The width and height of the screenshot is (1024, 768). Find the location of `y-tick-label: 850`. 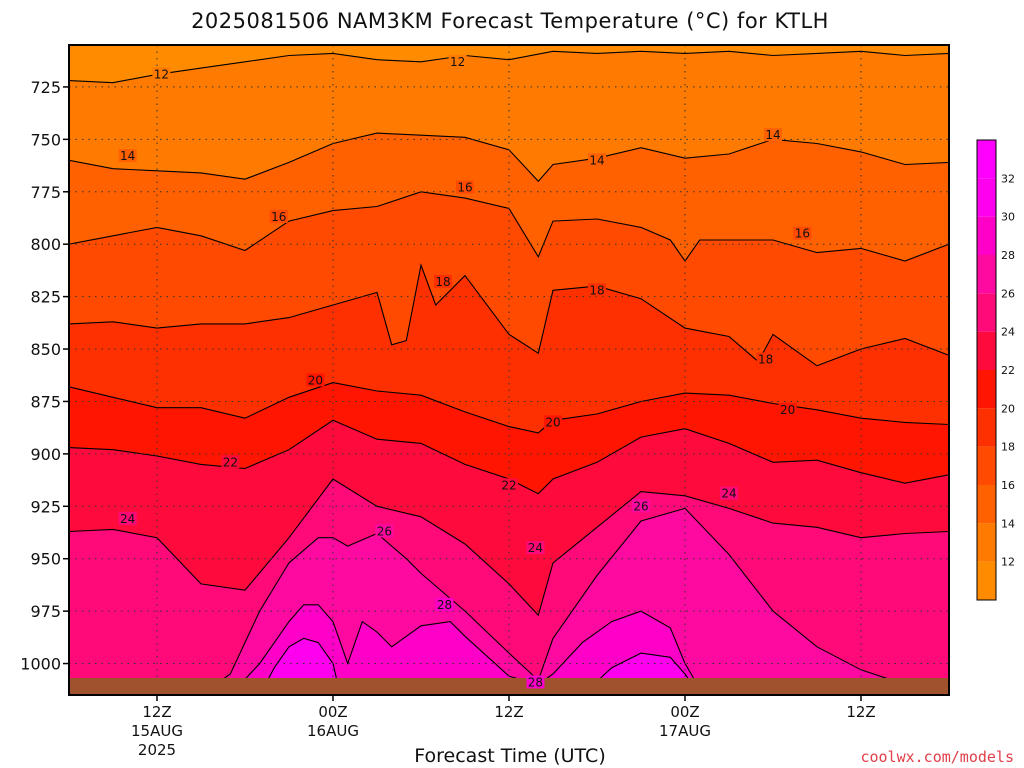

y-tick-label: 850 is located at coordinates (45, 349).